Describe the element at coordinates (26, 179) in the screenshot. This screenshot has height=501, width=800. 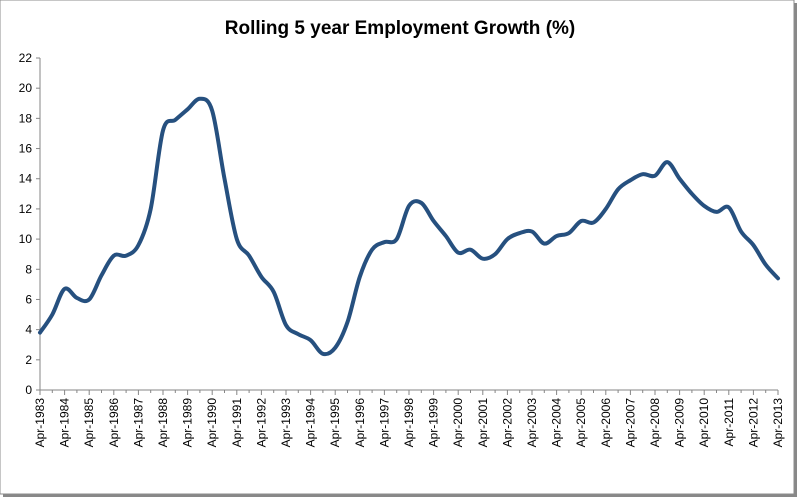
I see `y-tick-label: 14` at that location.